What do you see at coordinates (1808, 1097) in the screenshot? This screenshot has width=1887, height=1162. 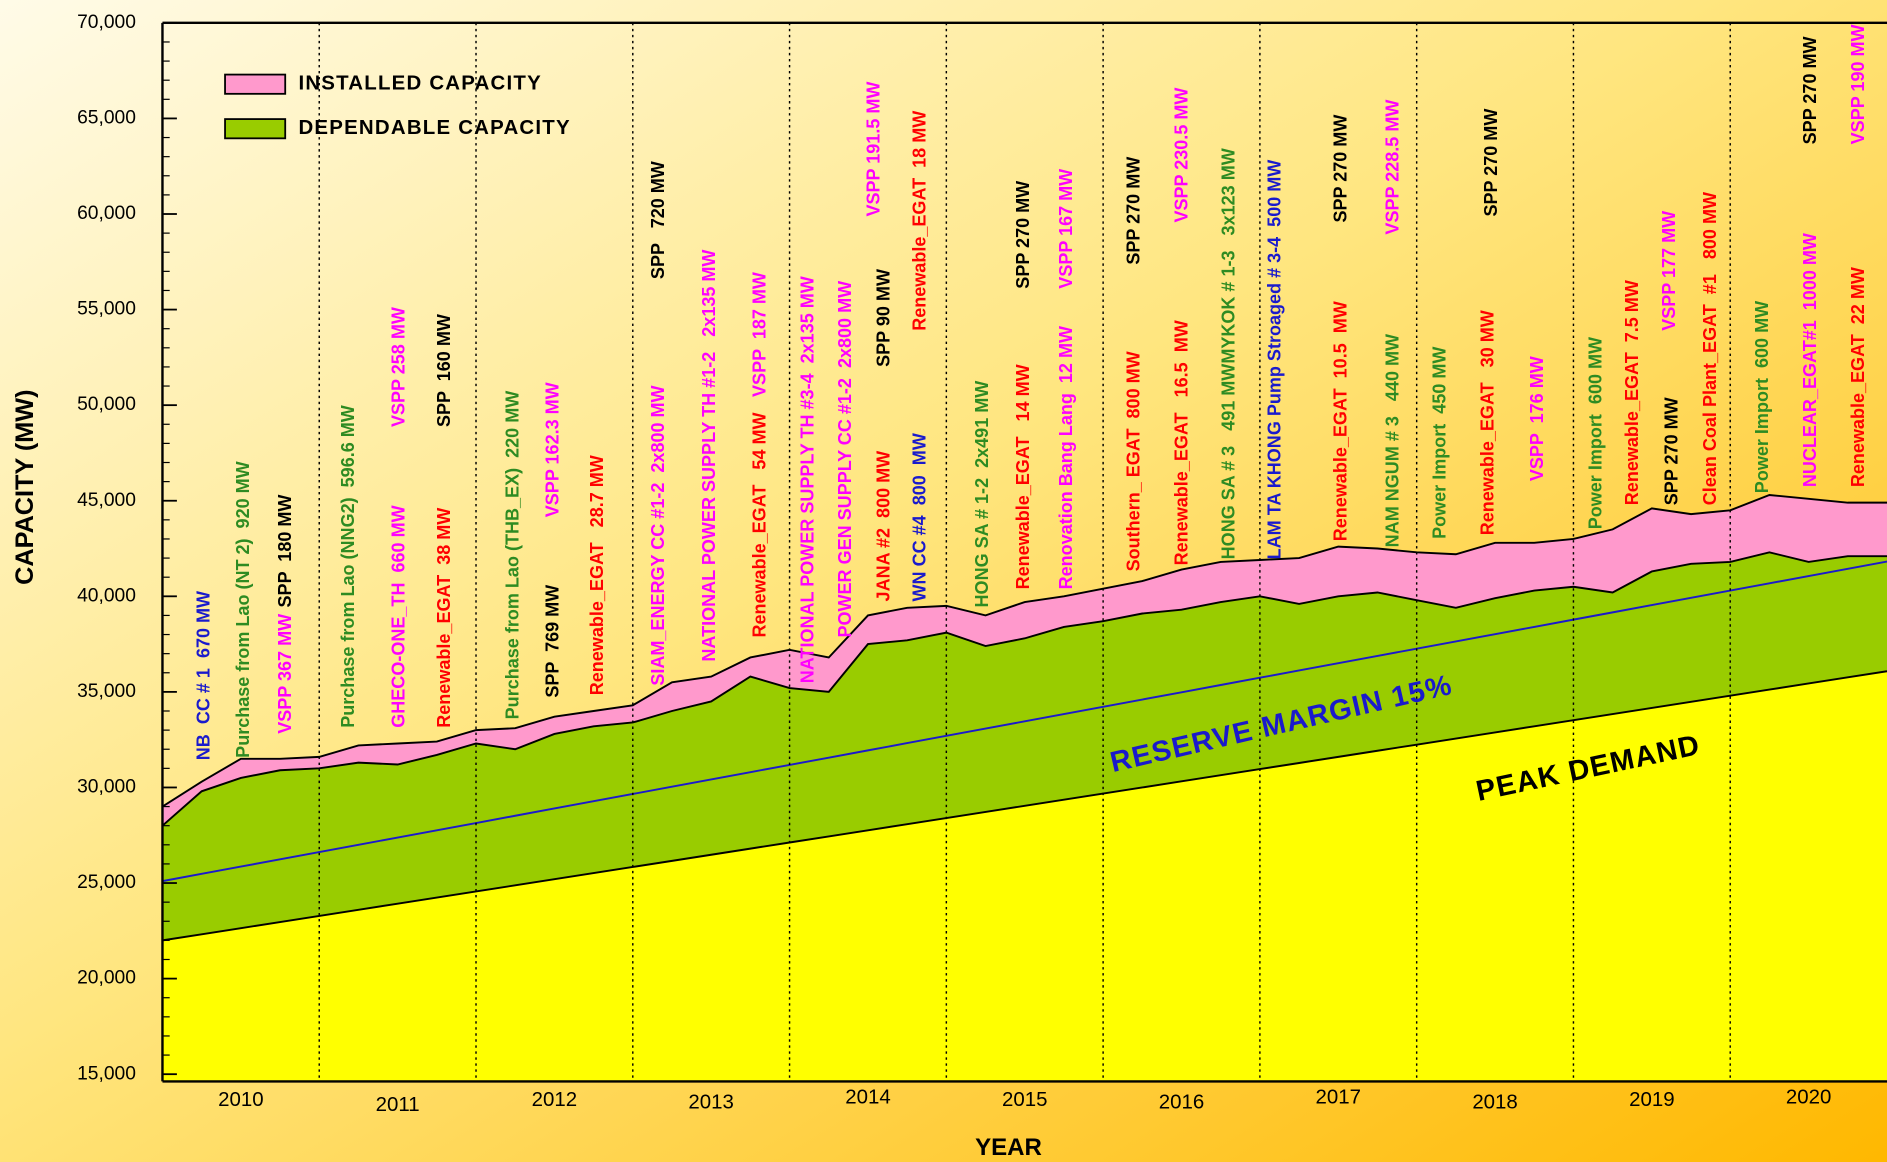 I see `x-tick-label: 2020` at bounding box center [1808, 1097].